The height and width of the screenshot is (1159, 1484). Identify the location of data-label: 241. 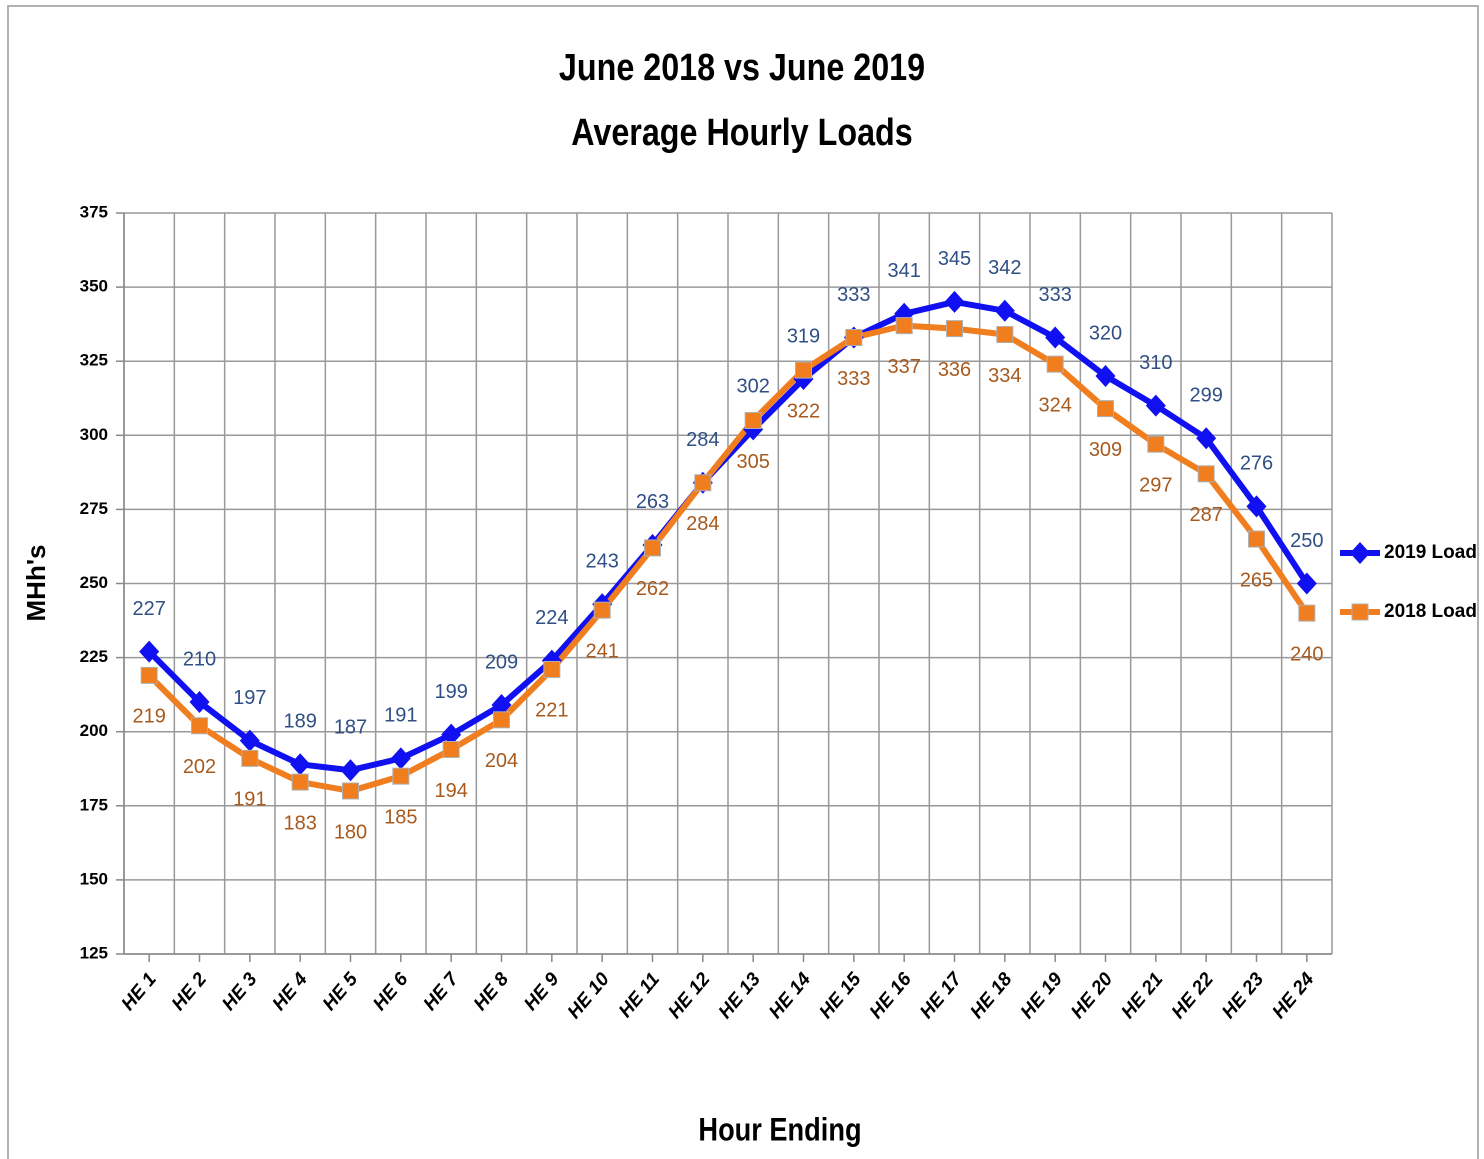
(601, 651).